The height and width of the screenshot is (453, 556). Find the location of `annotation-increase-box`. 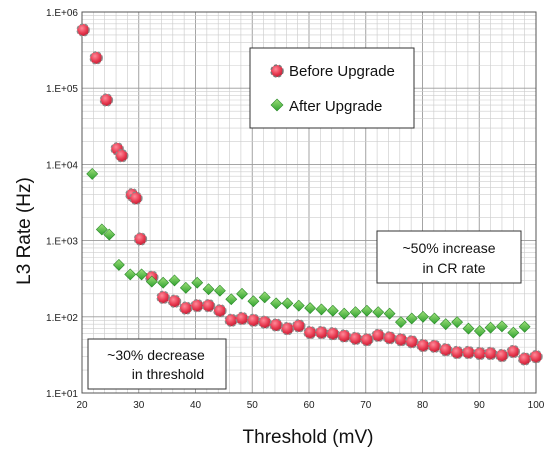

annotation-increase-box is located at coordinates (449, 257).